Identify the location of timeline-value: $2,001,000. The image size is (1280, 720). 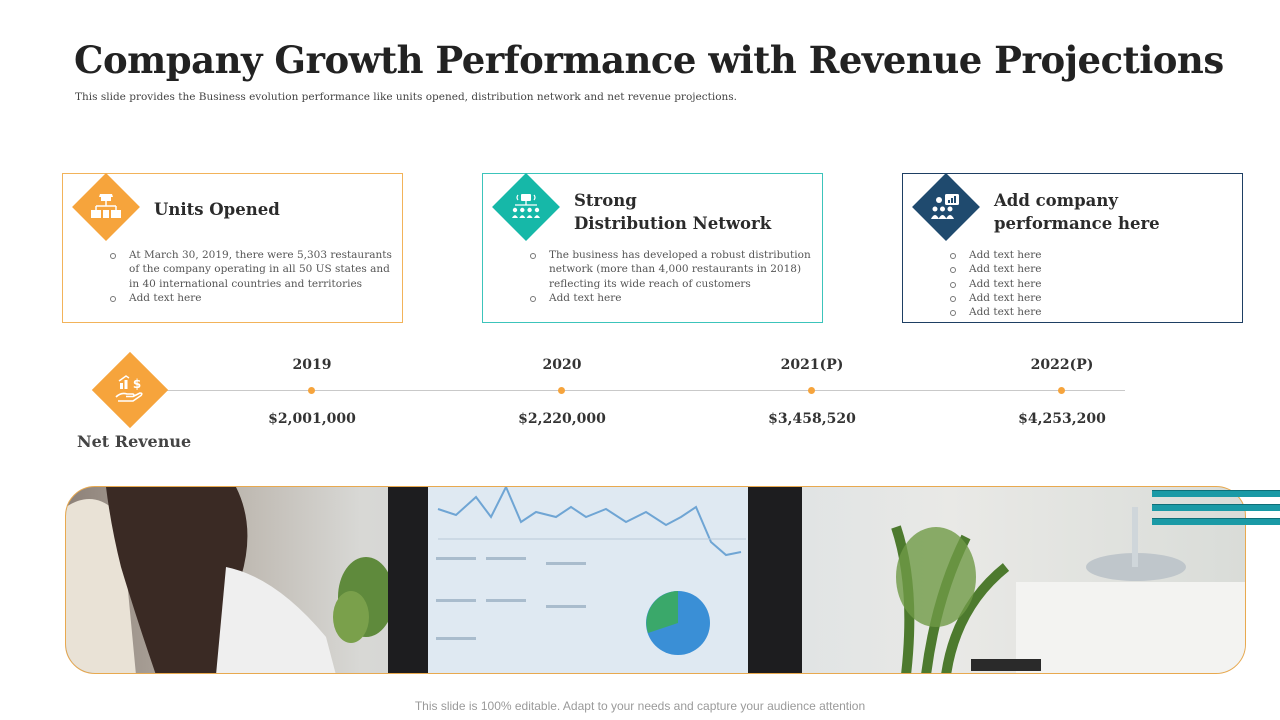
(312, 419).